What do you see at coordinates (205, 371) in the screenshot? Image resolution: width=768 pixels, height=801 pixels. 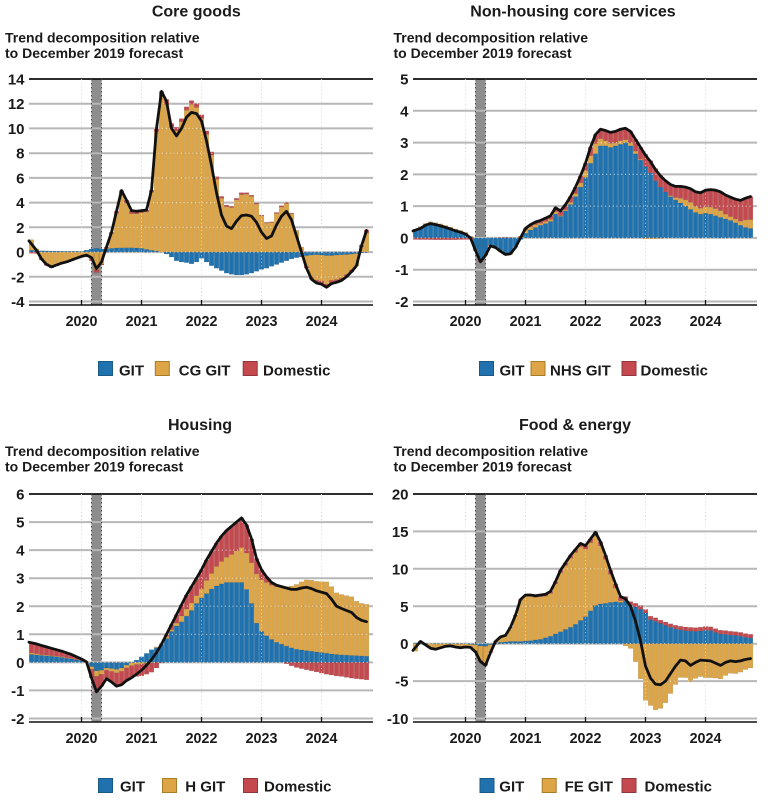 I see `svg-text: CG GIT` at bounding box center [205, 371].